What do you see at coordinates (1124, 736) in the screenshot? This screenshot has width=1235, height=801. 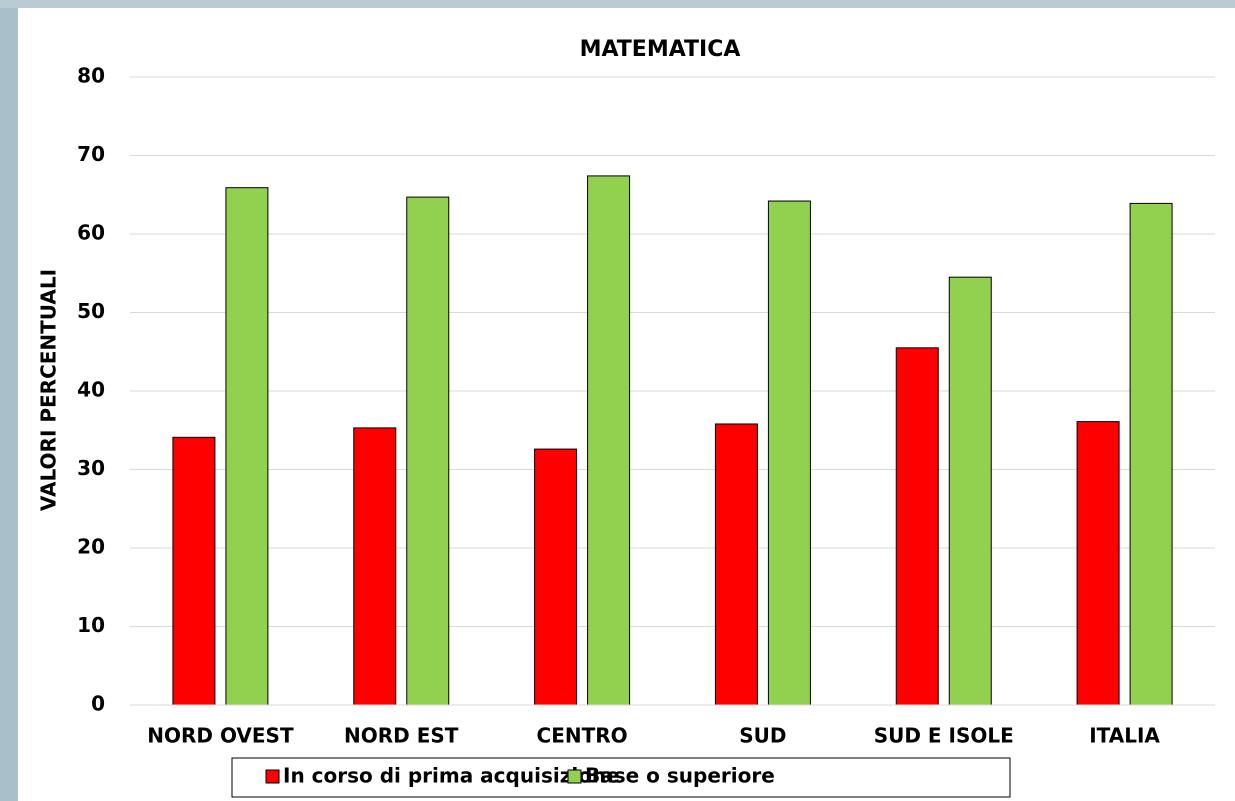 I see `x-tick-label: ITALIA` at bounding box center [1124, 736].